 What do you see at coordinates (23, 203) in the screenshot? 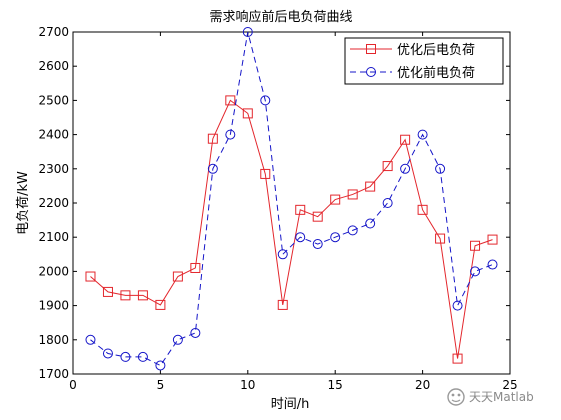
I see `y-axis-label: 电负荷/kW` at bounding box center [23, 203].